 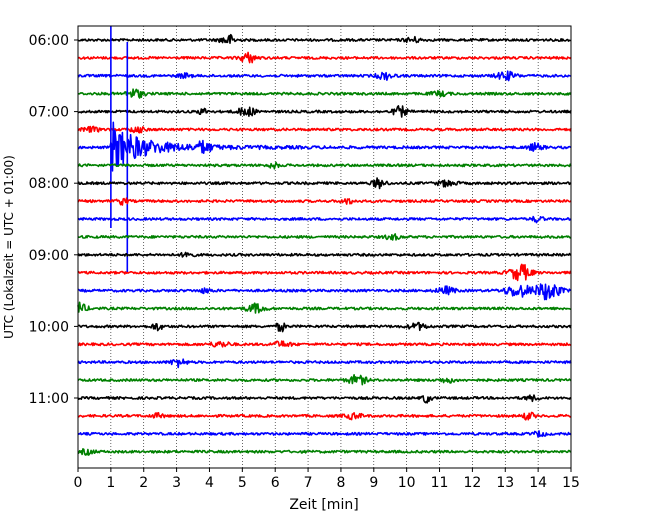 What do you see at coordinates (176, 483) in the screenshot?
I see `x-tick-label: 3` at bounding box center [176, 483].